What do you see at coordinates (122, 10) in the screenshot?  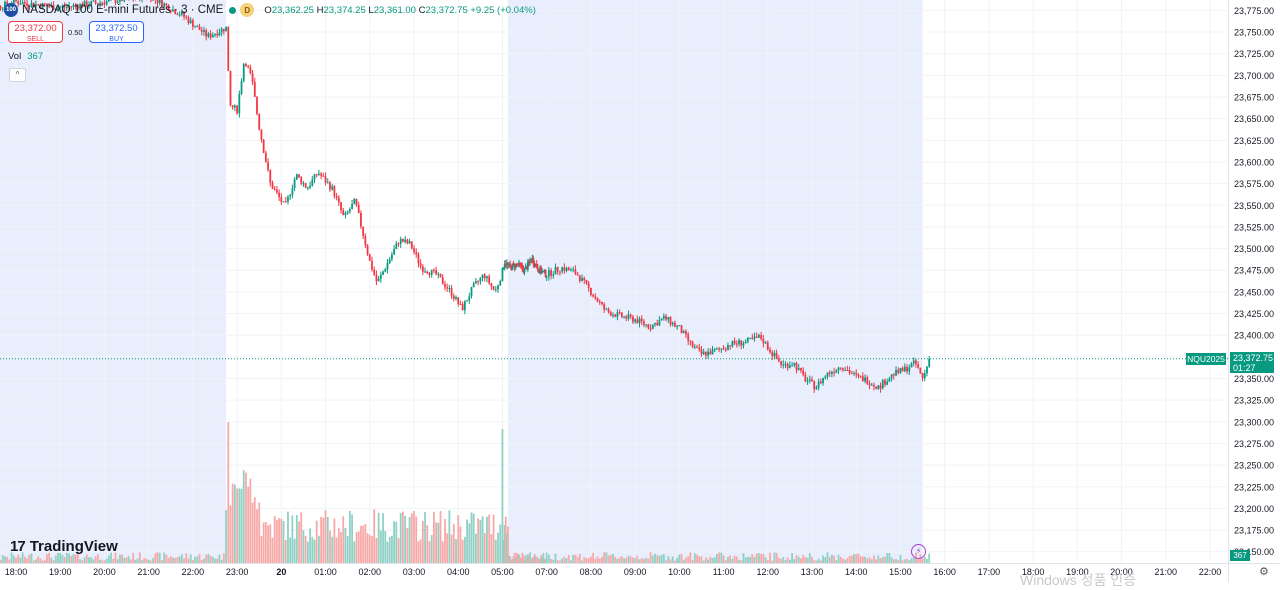 I see `symbol-title: NASDAQ 100 E-mini Futures · 3 · CME` at bounding box center [122, 10].